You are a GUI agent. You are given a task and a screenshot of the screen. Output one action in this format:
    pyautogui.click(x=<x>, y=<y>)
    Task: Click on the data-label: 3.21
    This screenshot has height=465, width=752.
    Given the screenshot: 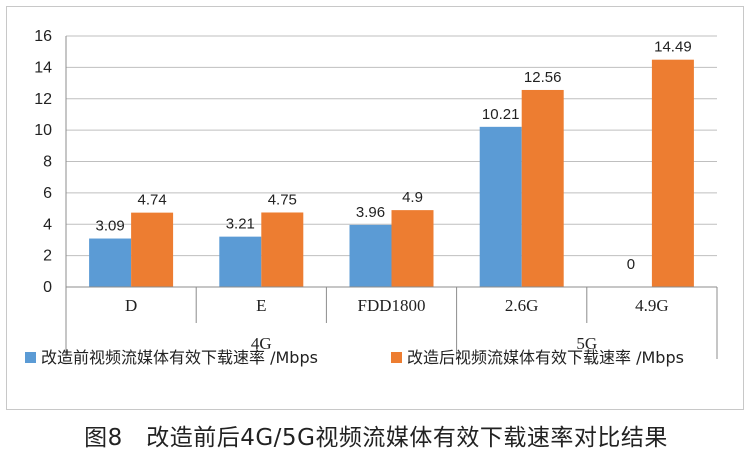 What is the action you would take?
    pyautogui.click(x=240, y=224)
    